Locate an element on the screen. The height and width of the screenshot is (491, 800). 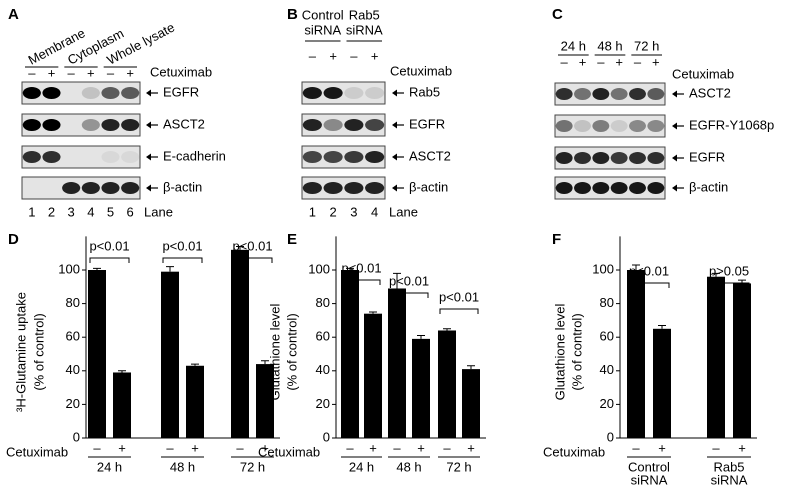
group-label: 48 h is located at coordinates (182, 466).